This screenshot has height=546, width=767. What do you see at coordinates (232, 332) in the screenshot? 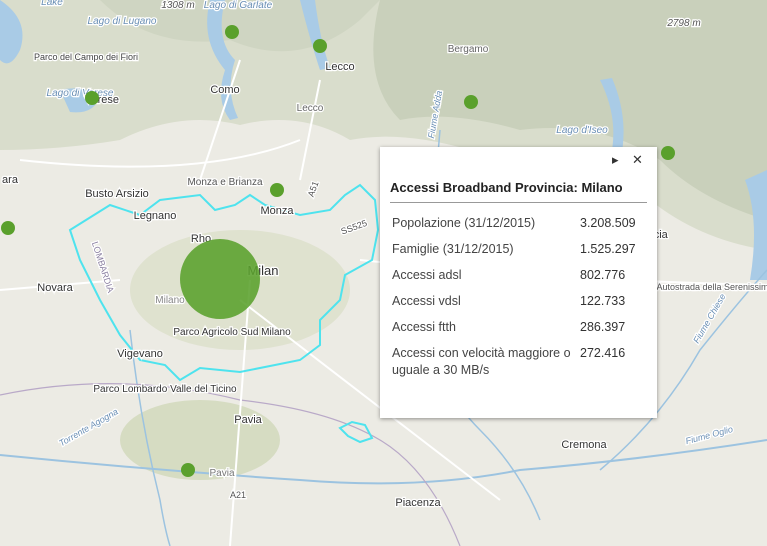
I see `place-label: Parco Agricolo Sud Milano` at bounding box center [232, 332].